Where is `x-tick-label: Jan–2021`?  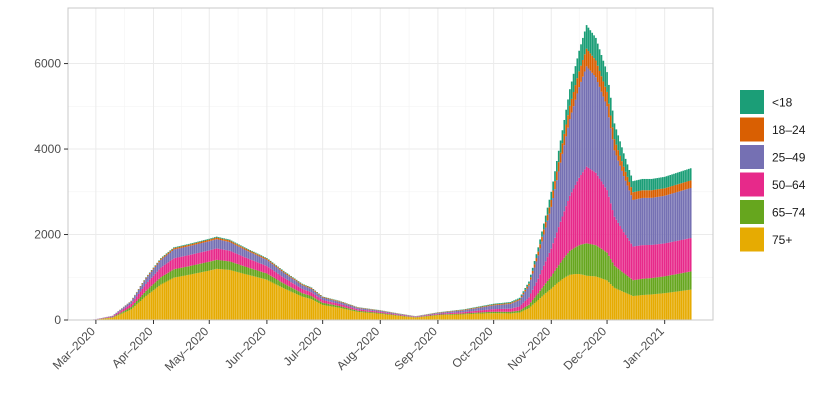 x-tick-label: Jan–2021 is located at coordinates (643, 347).